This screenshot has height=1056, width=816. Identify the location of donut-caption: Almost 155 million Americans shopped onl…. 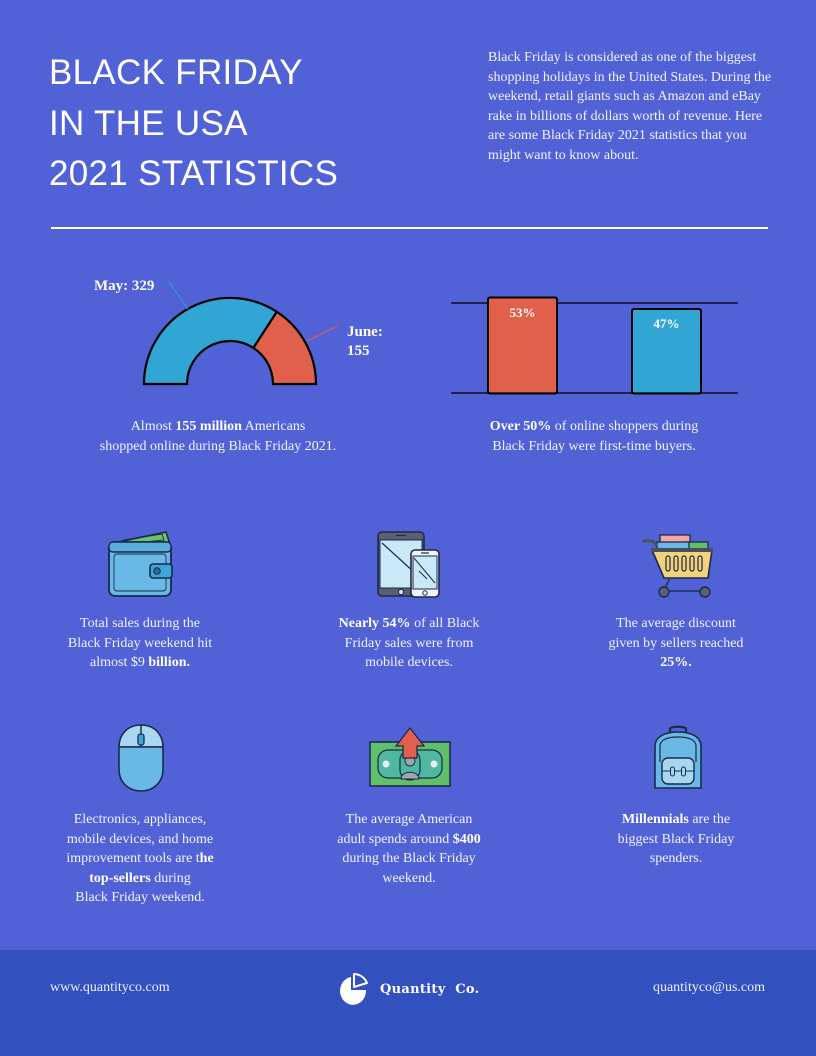
(218, 436).